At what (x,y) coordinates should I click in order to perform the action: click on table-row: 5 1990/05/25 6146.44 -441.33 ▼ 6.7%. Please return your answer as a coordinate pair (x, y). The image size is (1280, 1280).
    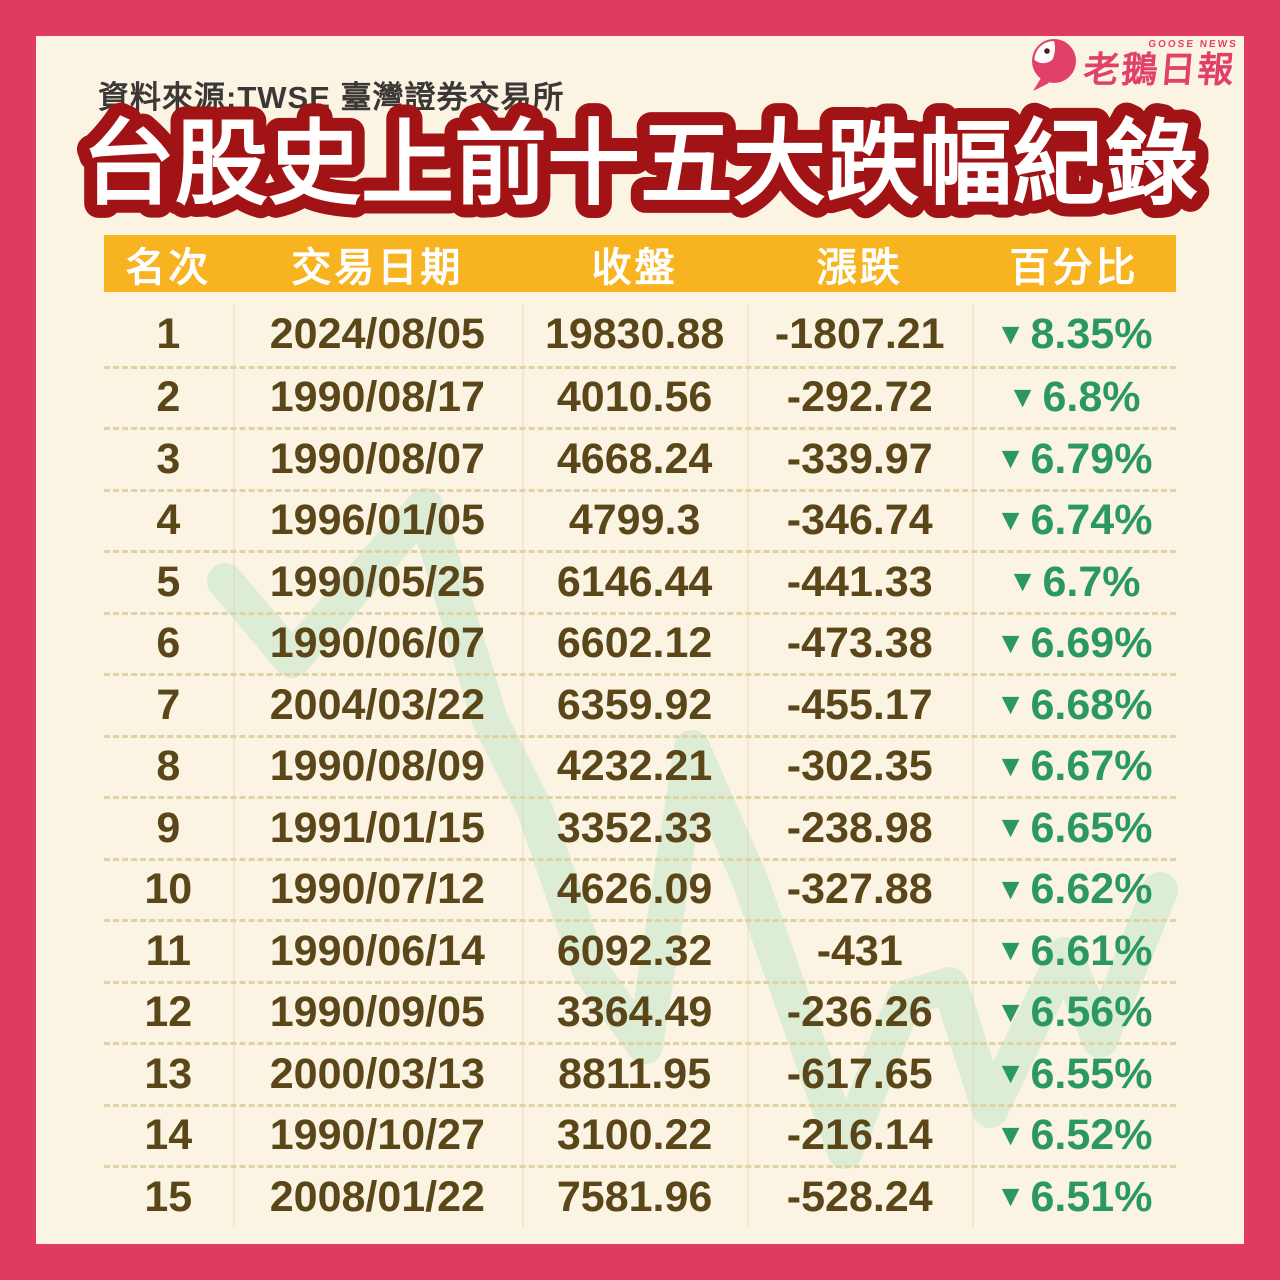
    Looking at the image, I should click on (640, 581).